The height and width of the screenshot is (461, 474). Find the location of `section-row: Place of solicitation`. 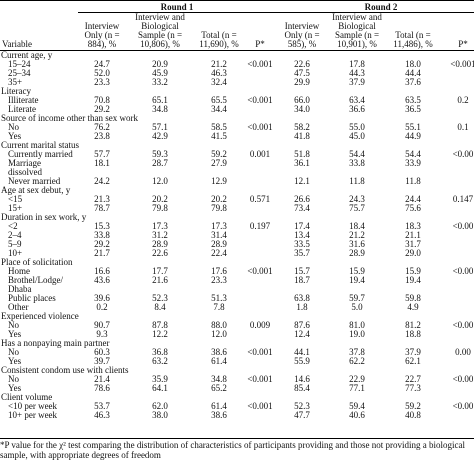

section-row: Place of solicitation is located at coordinates (237, 262).